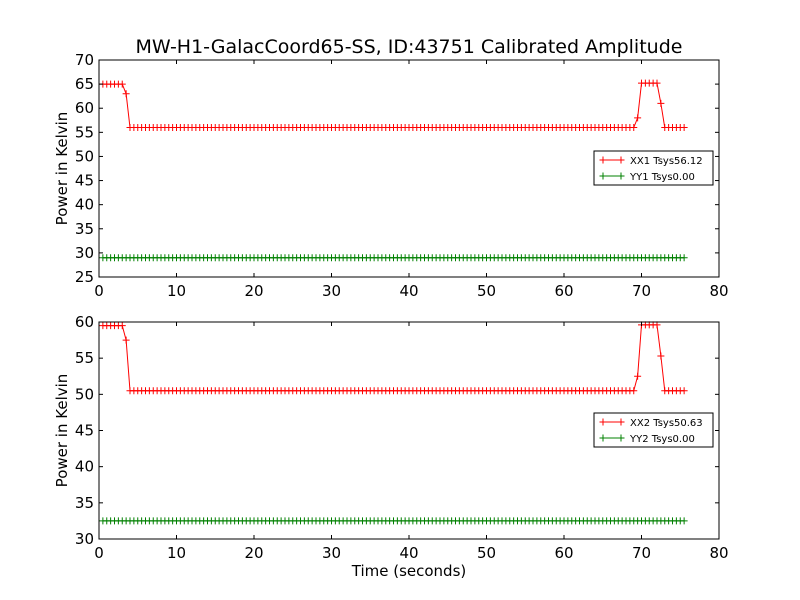 The image size is (800, 600). I want to click on legend-label: XX2 Tsys50.63, so click(666, 423).